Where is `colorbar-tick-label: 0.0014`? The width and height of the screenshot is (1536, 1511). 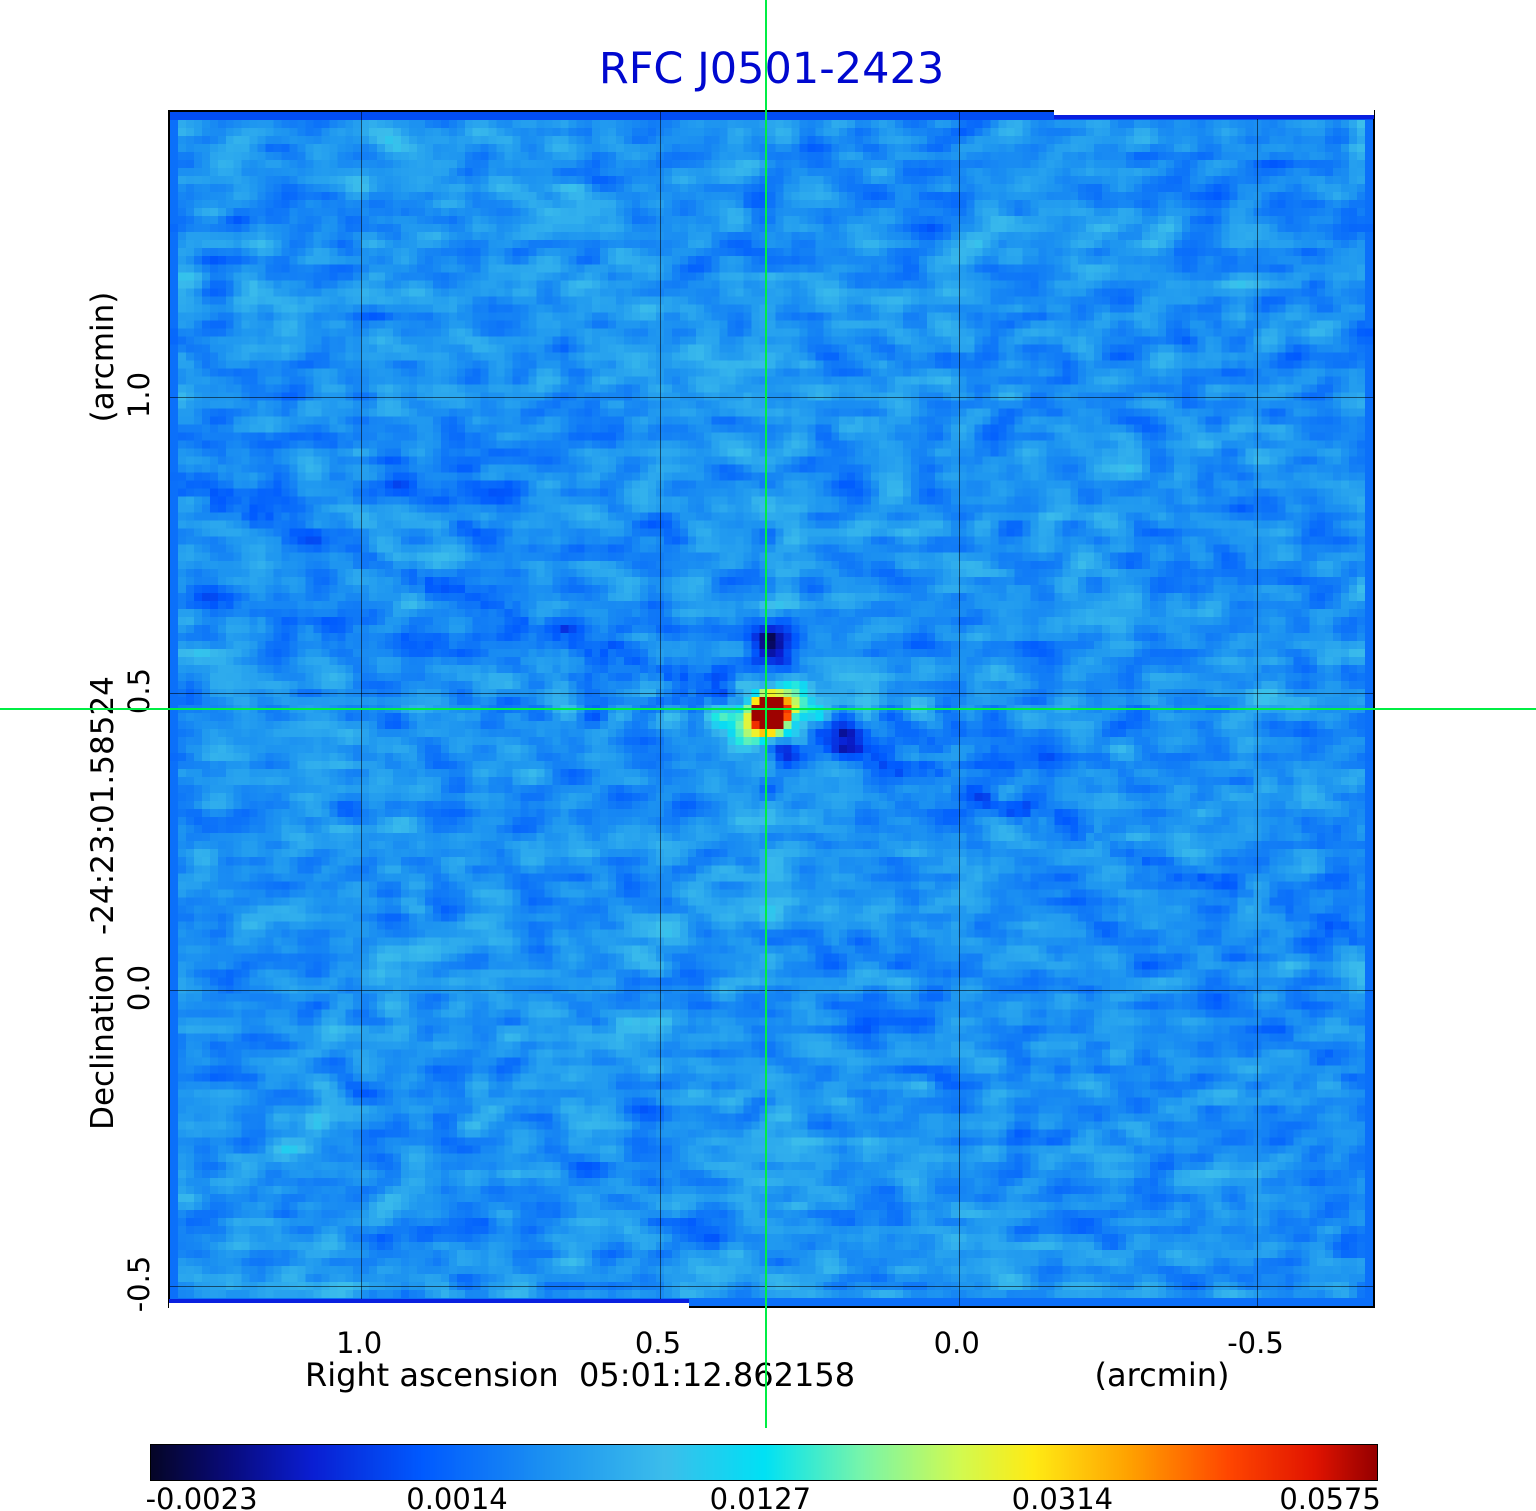
colorbar-tick-label: 0.0014 is located at coordinates (457, 1496).